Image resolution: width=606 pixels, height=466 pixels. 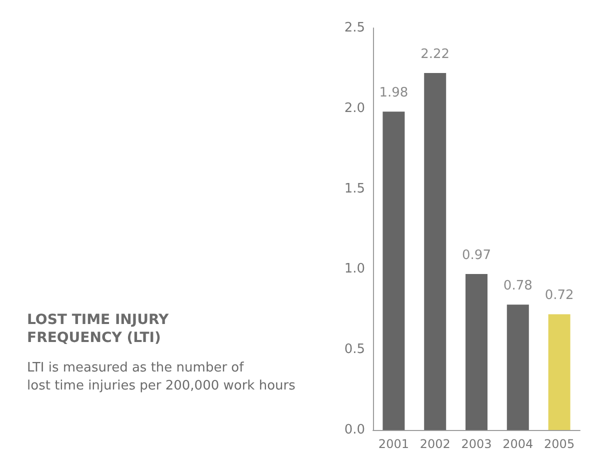 What do you see at coordinates (517, 286) in the screenshot?
I see `data-label: 0.78` at bounding box center [517, 286].